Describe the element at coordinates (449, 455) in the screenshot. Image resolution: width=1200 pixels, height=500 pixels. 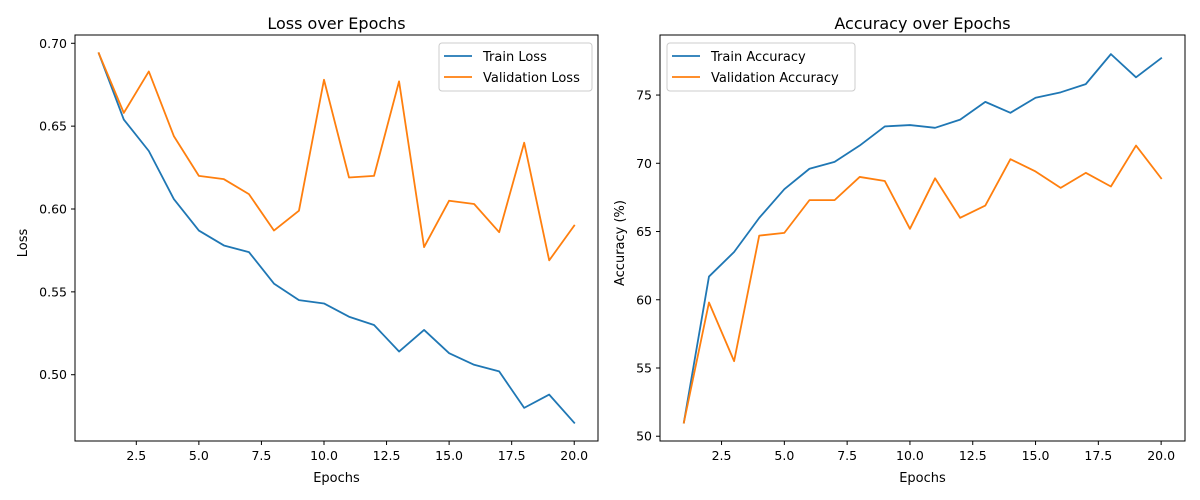
I see `loss-x-tick-label: 15.0` at that location.